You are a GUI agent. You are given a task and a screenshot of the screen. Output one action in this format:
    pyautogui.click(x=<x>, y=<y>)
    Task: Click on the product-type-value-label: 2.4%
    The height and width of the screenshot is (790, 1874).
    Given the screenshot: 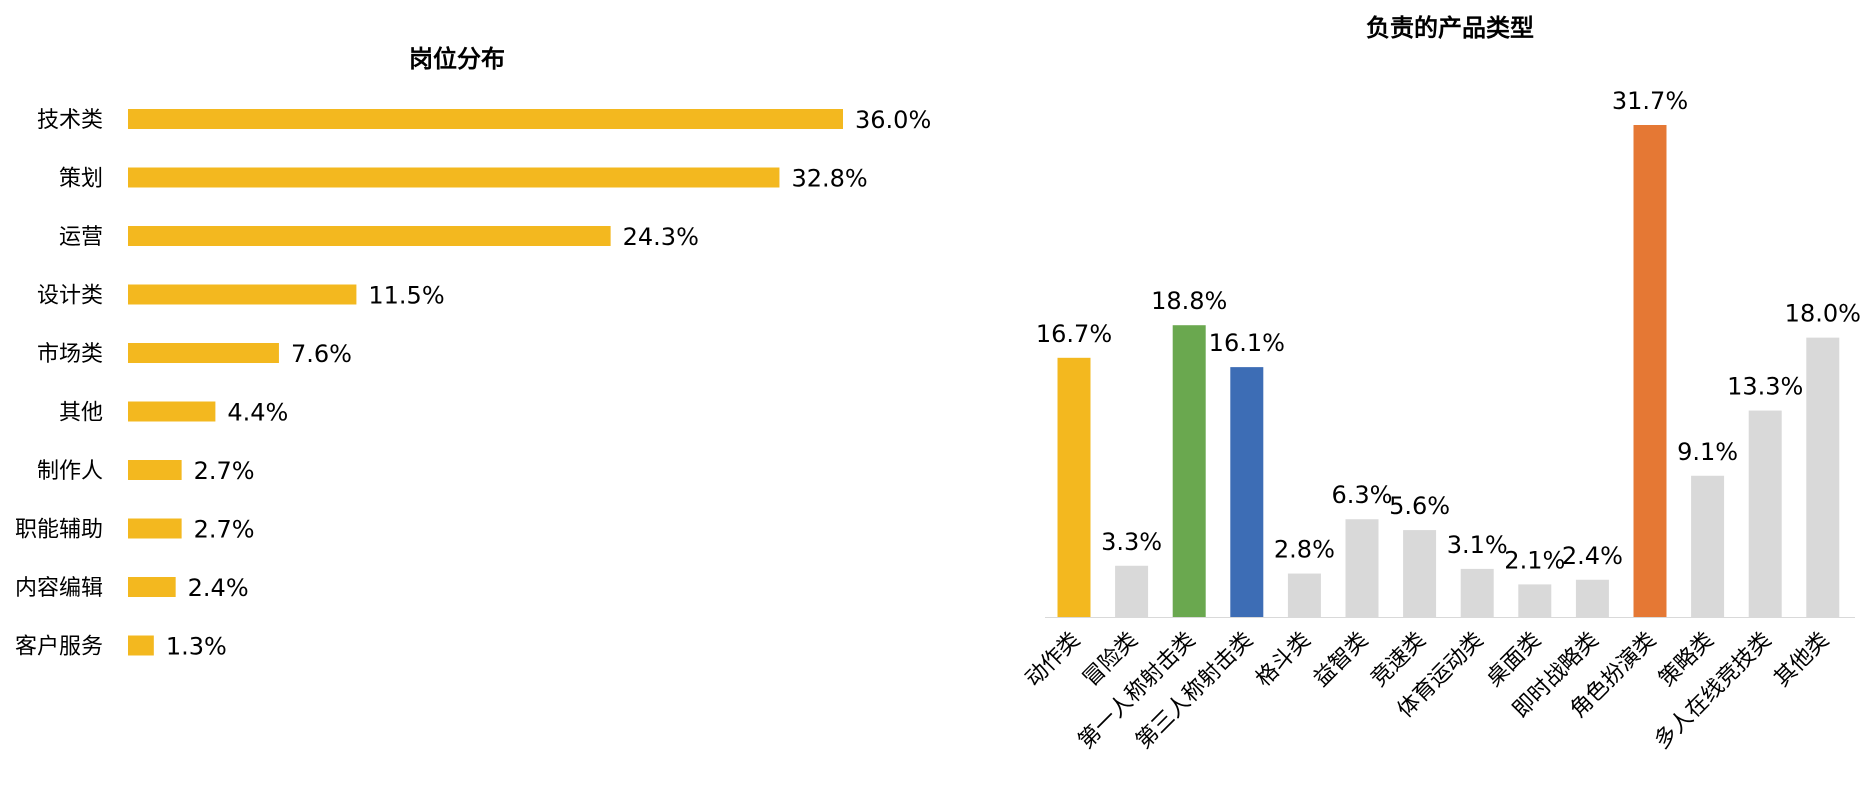 What is the action you would take?
    pyautogui.click(x=1592, y=556)
    